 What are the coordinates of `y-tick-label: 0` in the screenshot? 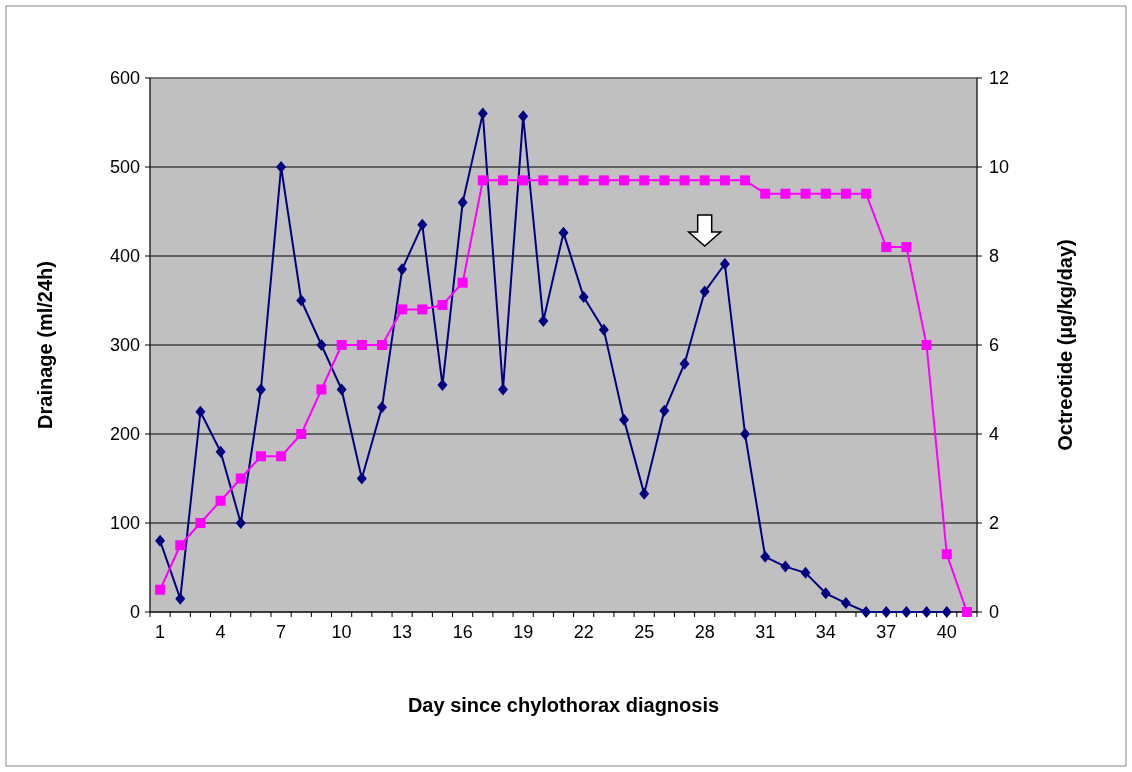 It's located at (134, 612).